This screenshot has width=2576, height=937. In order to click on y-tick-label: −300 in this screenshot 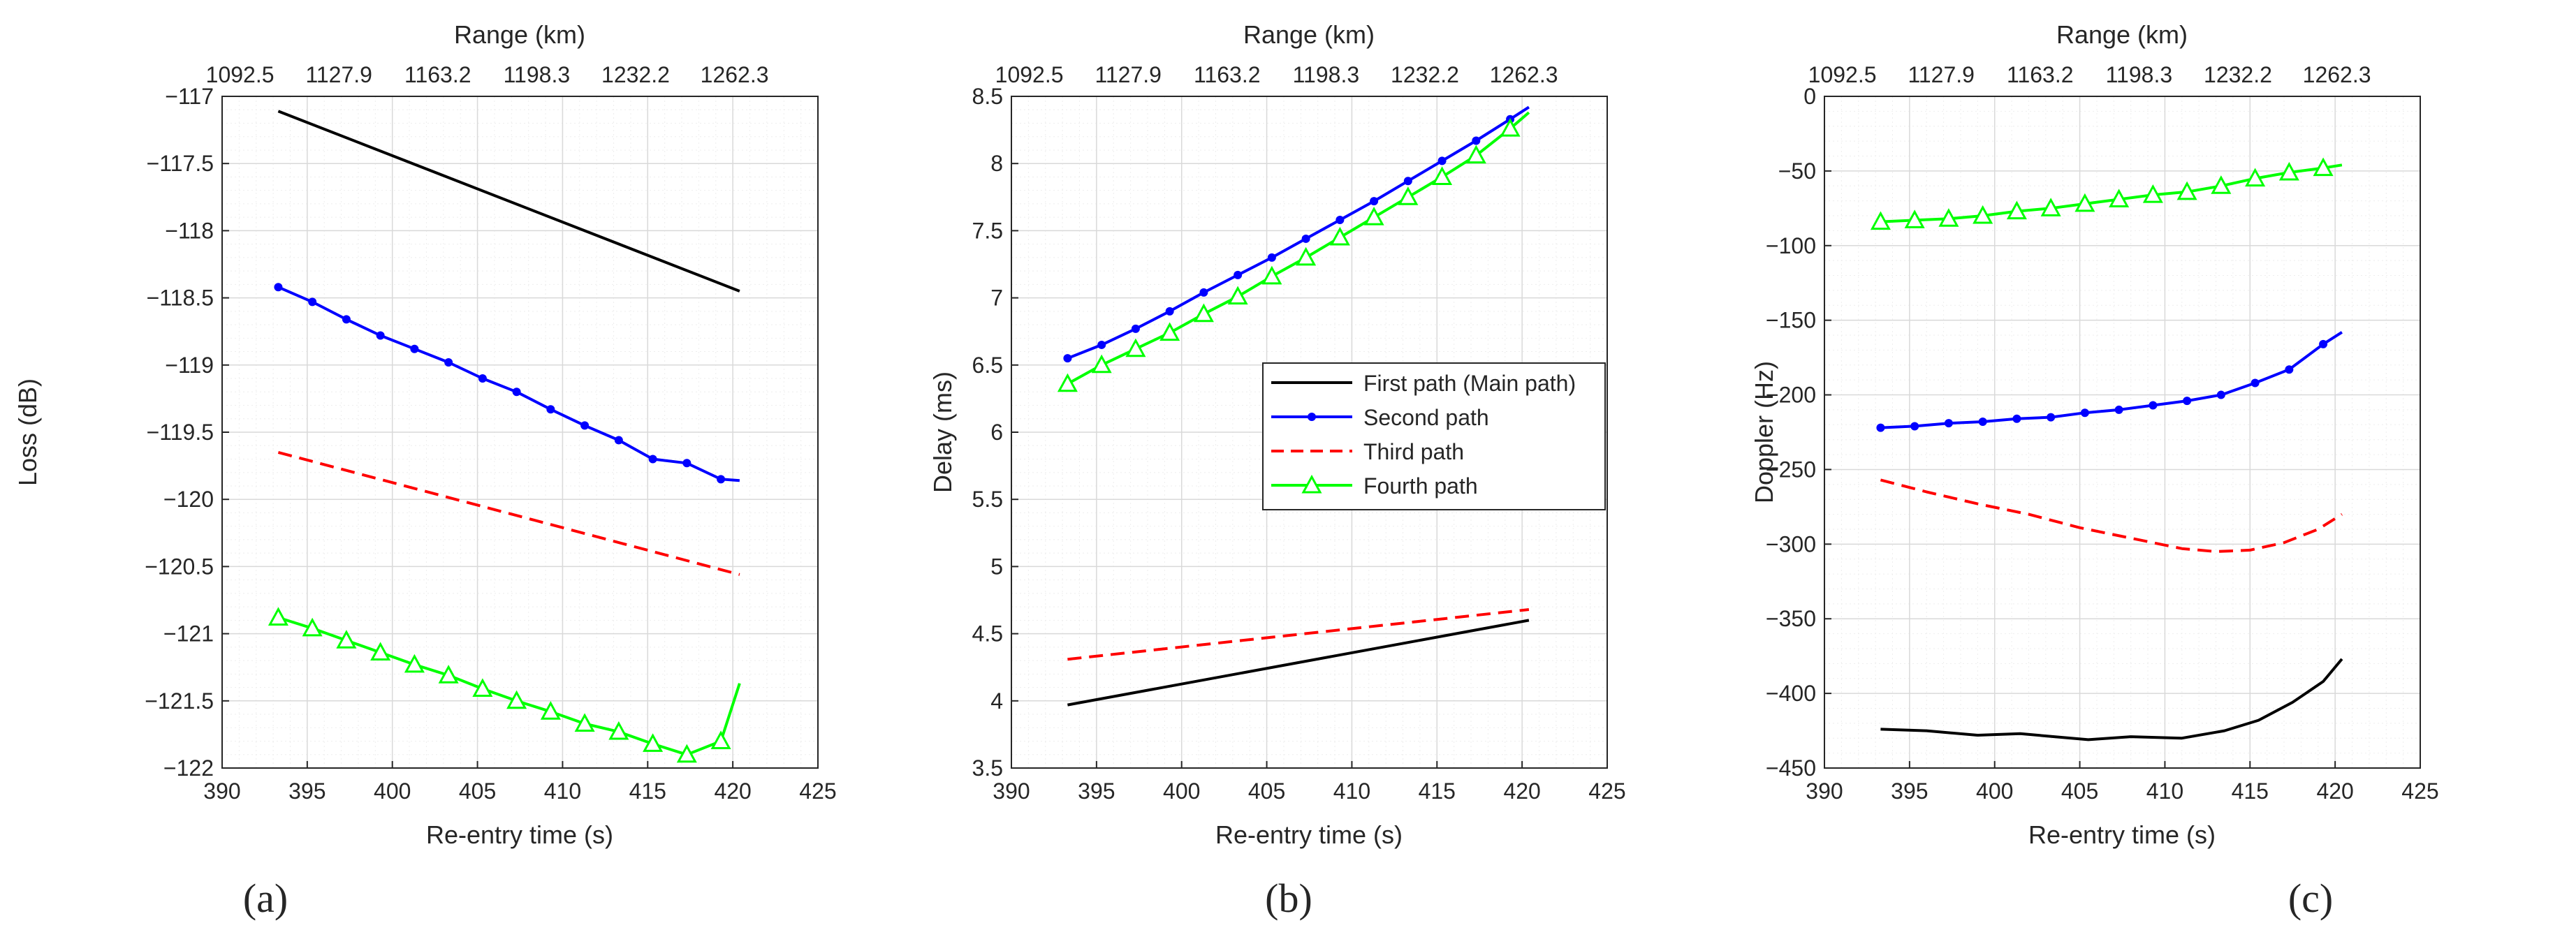, I will do `click(1791, 543)`.